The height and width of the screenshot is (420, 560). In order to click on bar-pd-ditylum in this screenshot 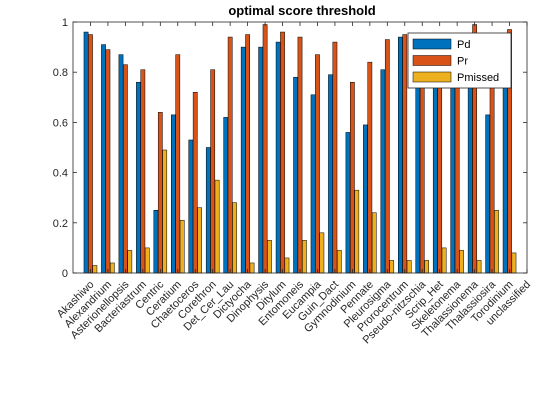, I will do `click(278, 157)`.